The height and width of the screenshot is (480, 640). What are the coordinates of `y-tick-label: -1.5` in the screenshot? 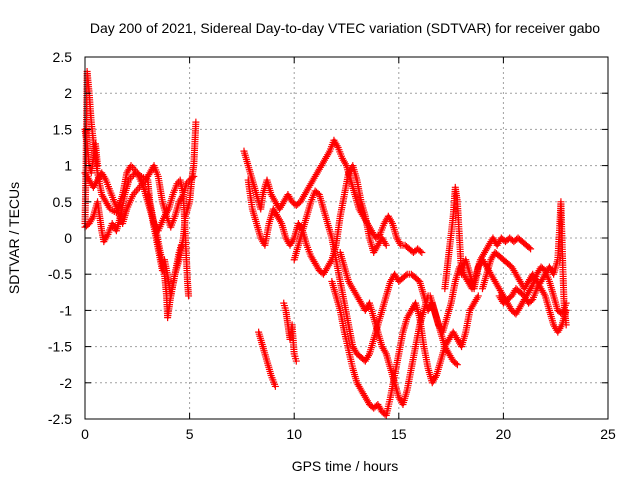 It's located at (60, 347).